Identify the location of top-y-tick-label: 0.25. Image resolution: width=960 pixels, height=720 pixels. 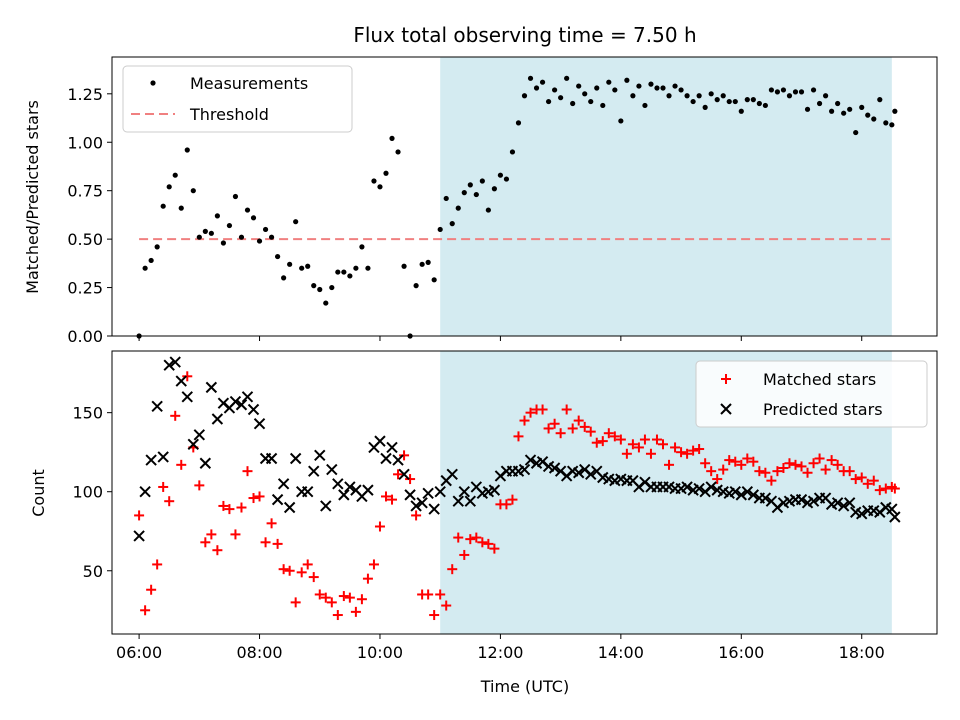
(85, 288).